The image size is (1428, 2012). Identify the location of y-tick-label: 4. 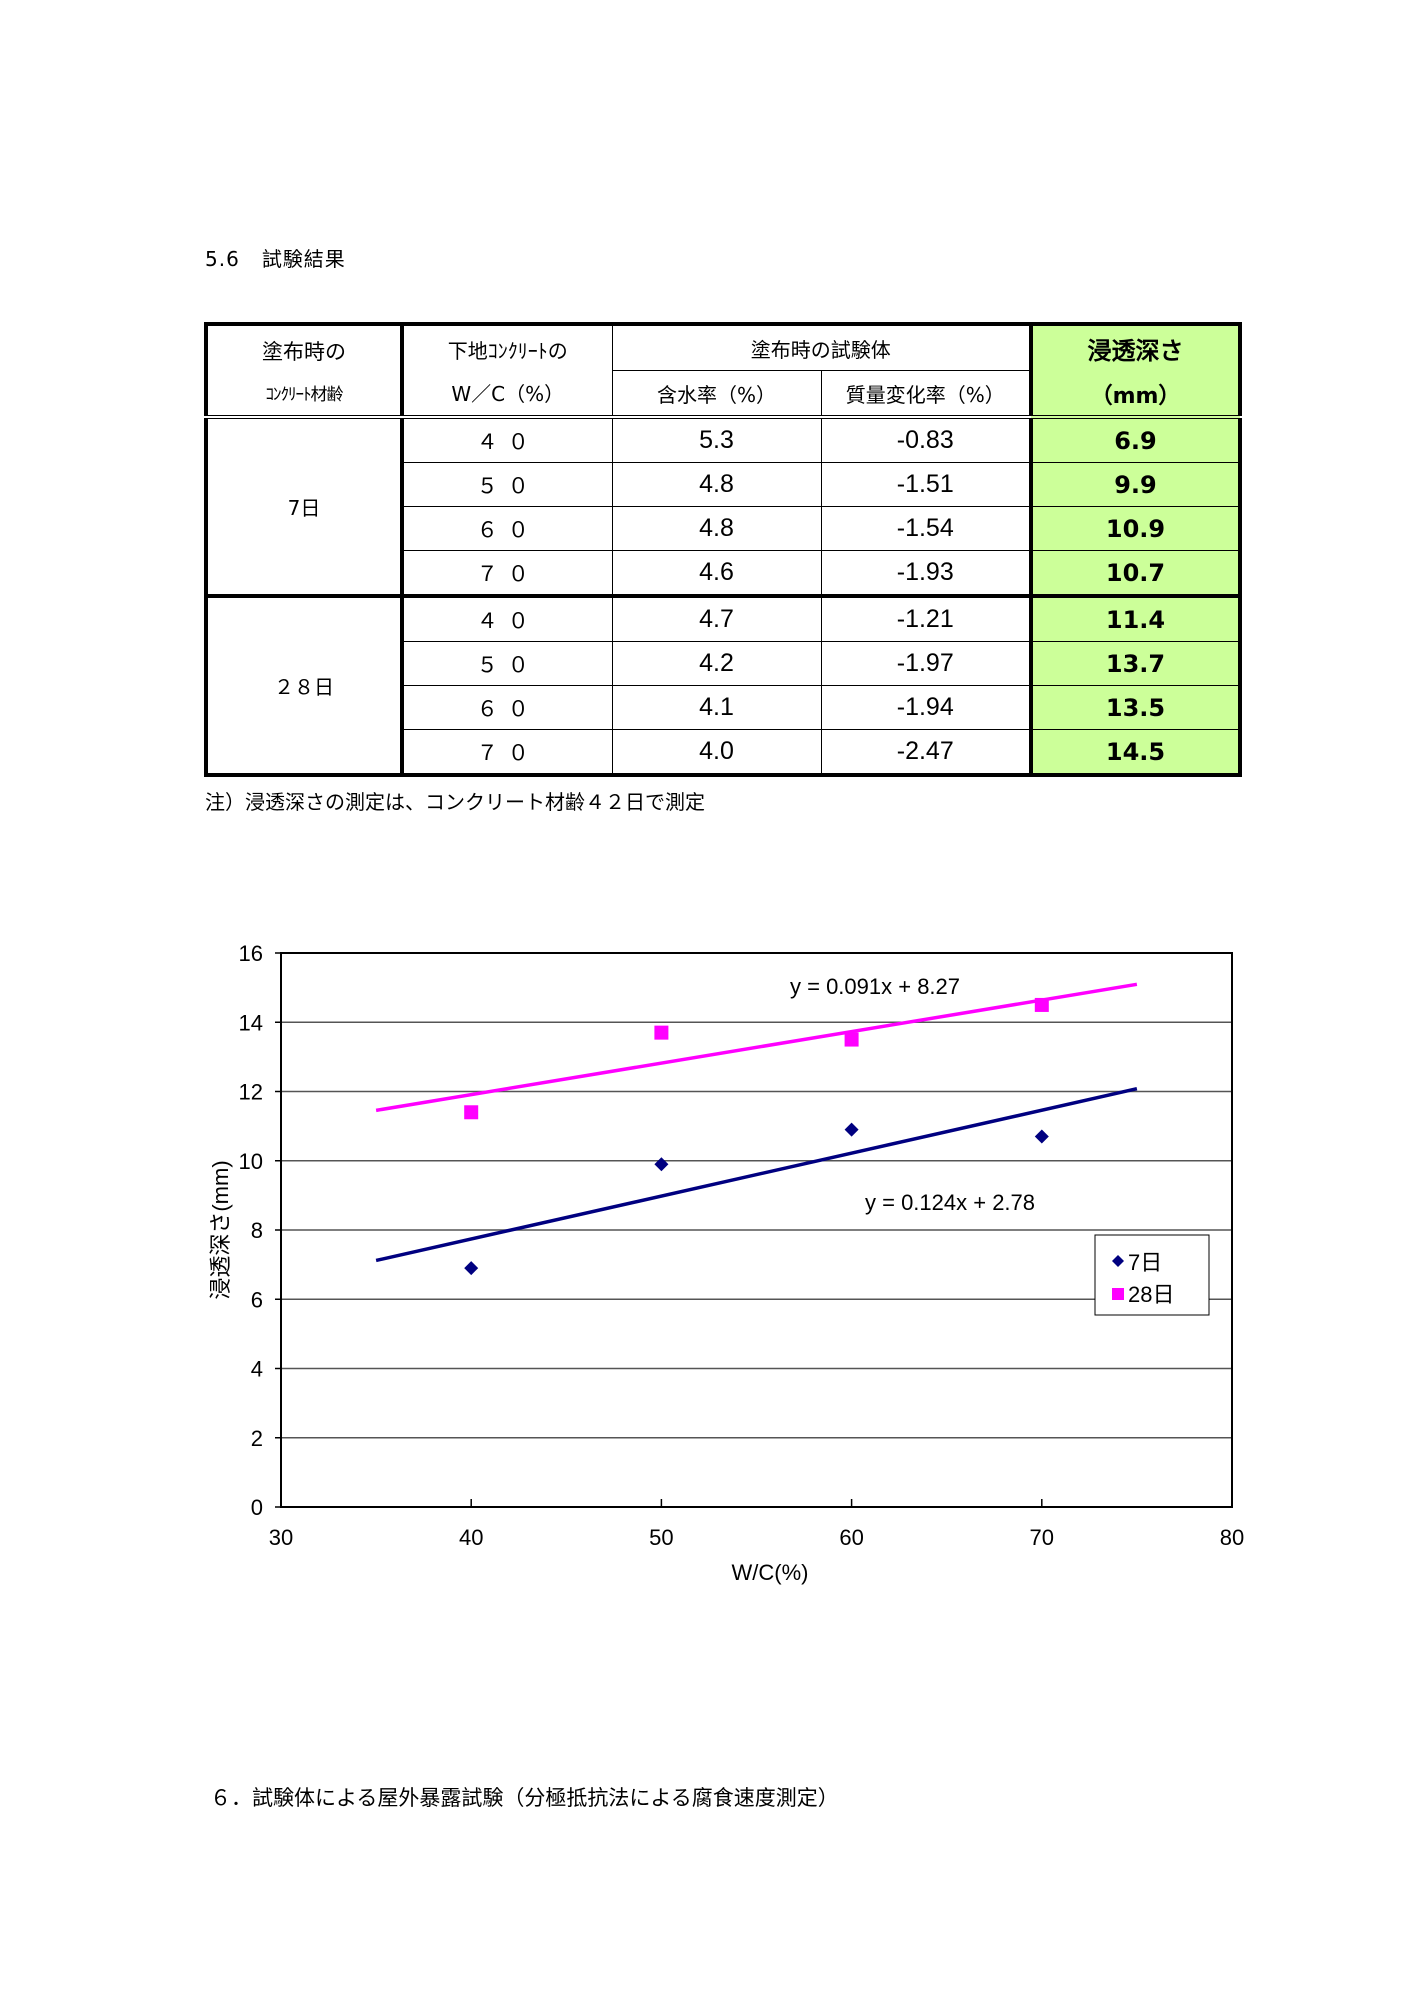
(257, 1369).